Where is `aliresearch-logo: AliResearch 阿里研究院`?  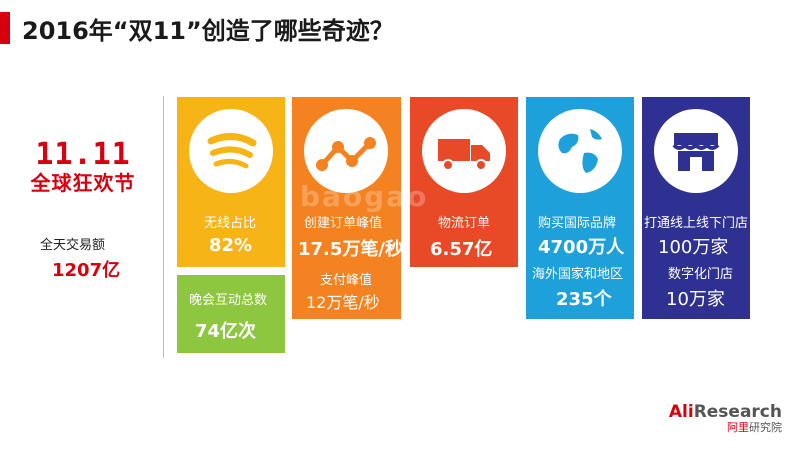
aliresearch-logo: AliResearch 阿里研究院 is located at coordinates (725, 419).